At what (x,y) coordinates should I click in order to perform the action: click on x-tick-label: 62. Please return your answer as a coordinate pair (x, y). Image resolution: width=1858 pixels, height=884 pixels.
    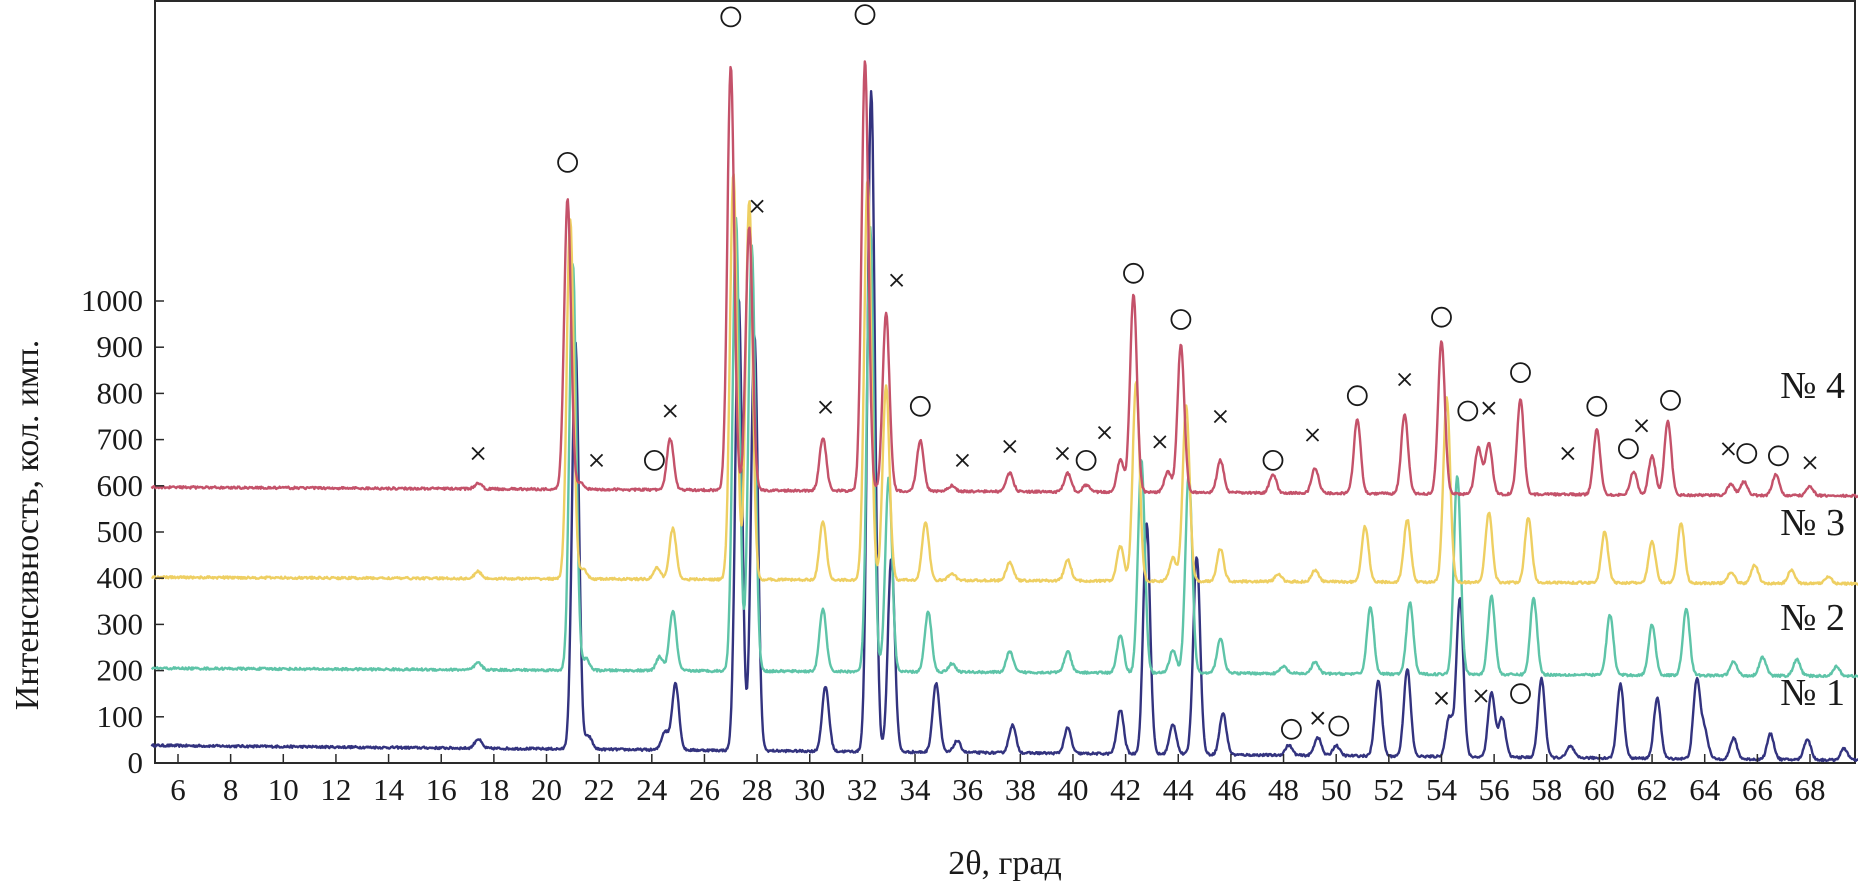
    Looking at the image, I should click on (1652, 789).